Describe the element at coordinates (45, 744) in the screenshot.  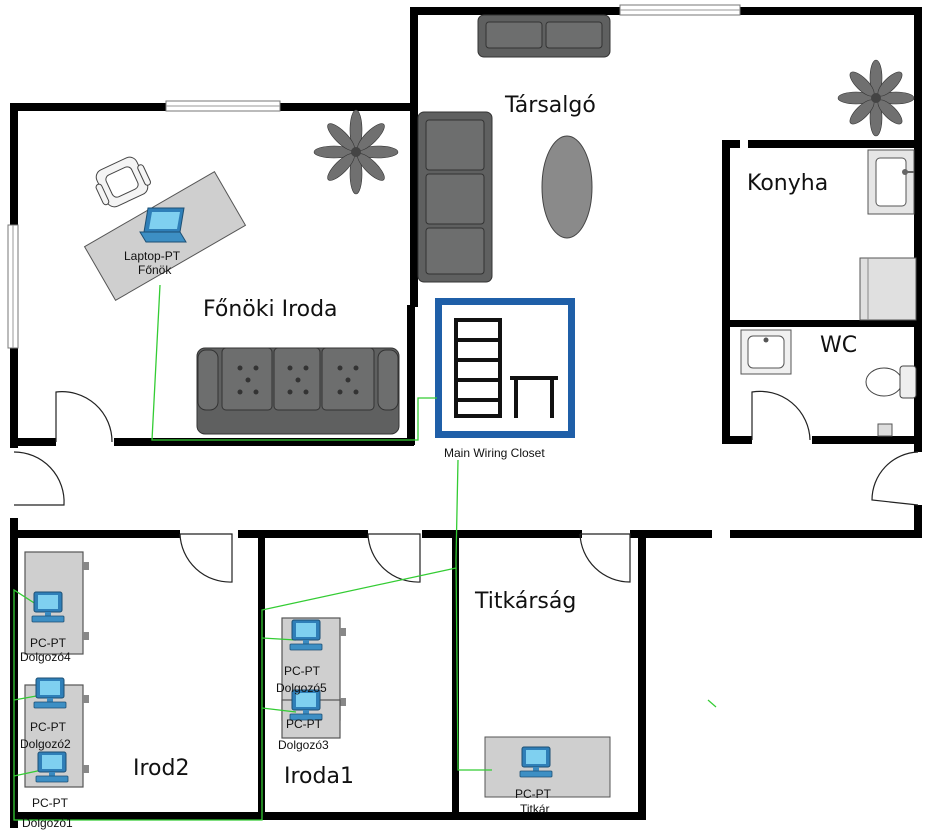
I see `device-name-label: Dolgozó2` at that location.